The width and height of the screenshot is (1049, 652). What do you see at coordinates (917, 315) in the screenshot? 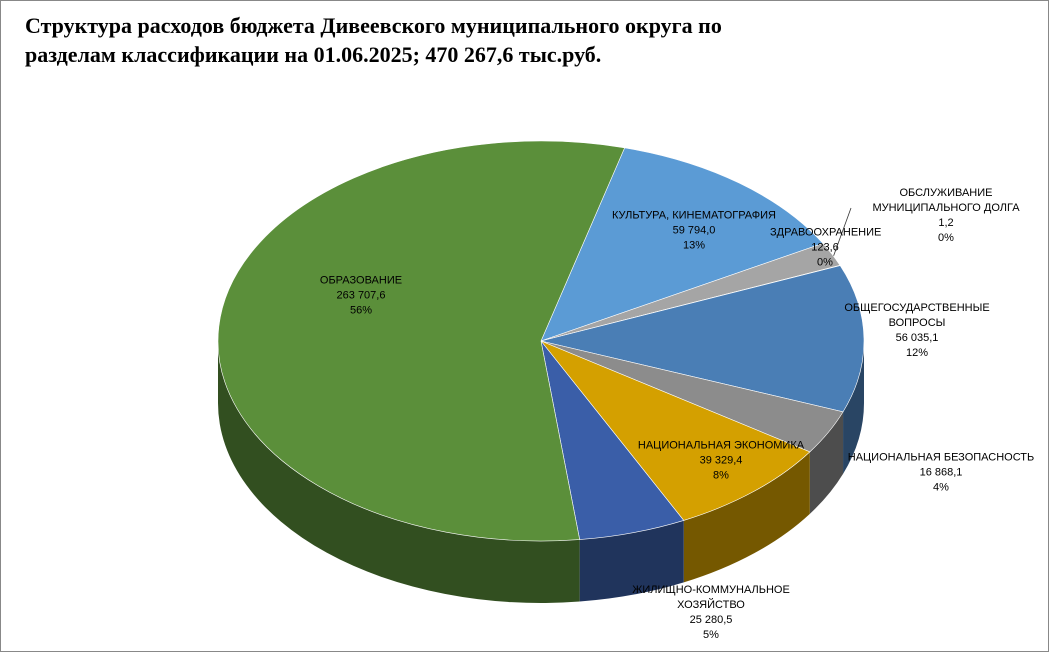
I see `label-name: ОБЩЕГОСУДАРСТВЕННЫЕ ВОПРОСЫ` at bounding box center [917, 315].